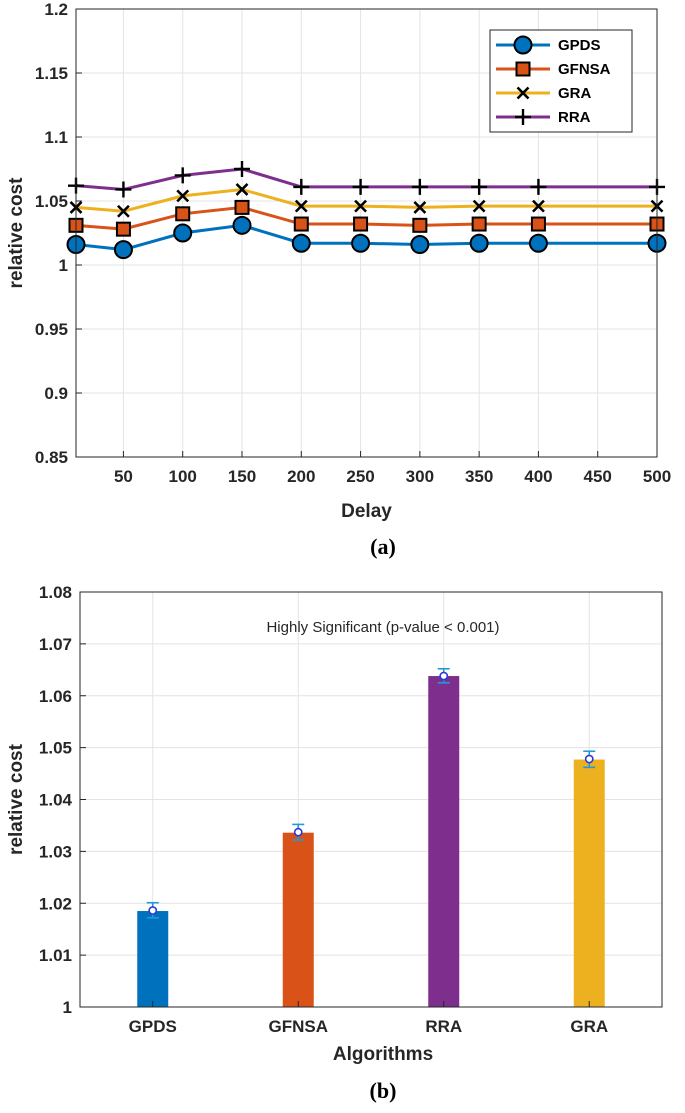  What do you see at coordinates (51, 73) in the screenshot?
I see `chart-a-y-tick-label: 1.15` at bounding box center [51, 73].